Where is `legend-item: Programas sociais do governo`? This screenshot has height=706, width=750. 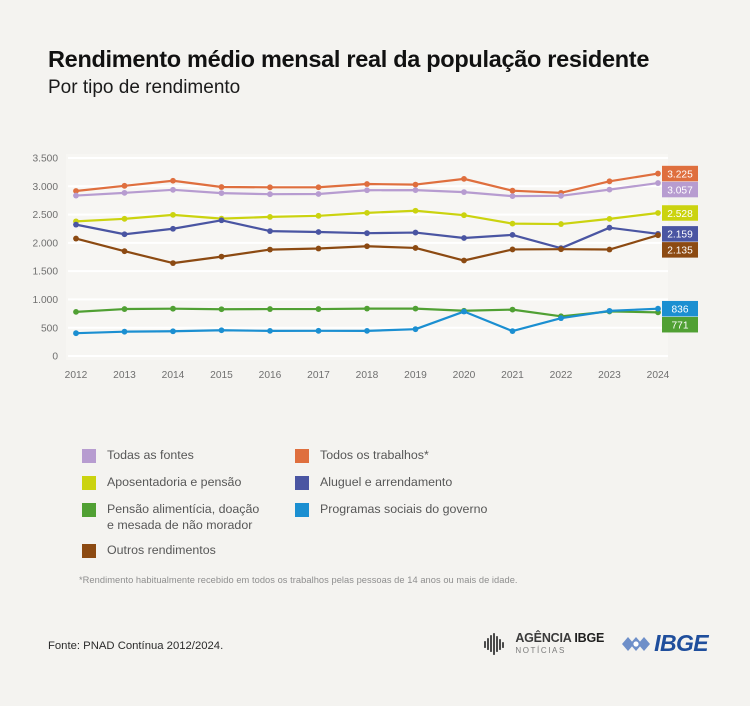
legend-item: Programas sociais do governo is located at coordinates (445, 511).